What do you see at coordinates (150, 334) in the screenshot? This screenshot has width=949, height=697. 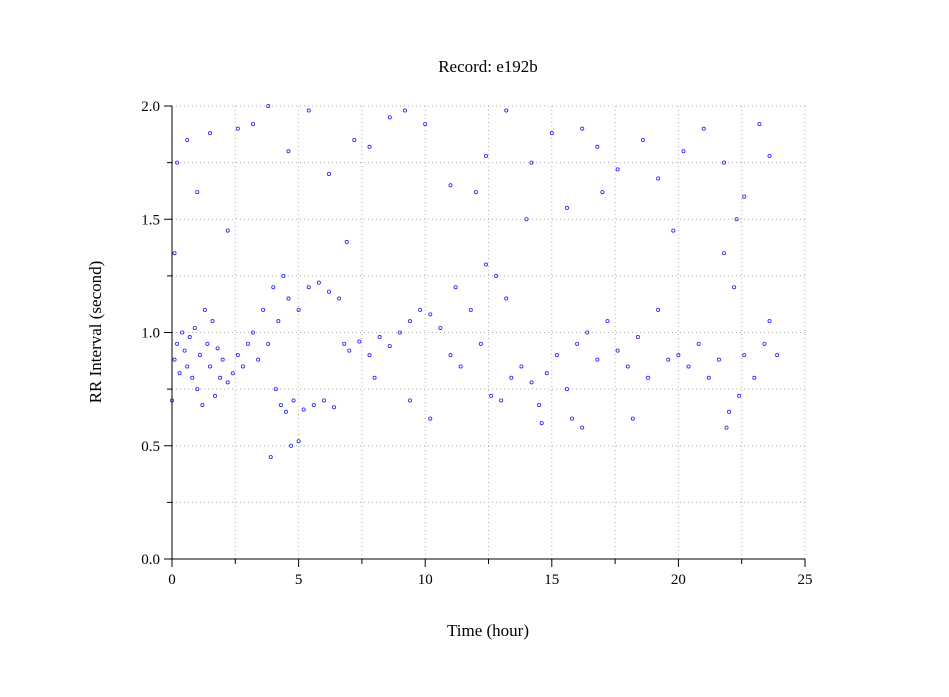 I see `y-tick-label: 1.0` at bounding box center [150, 334].